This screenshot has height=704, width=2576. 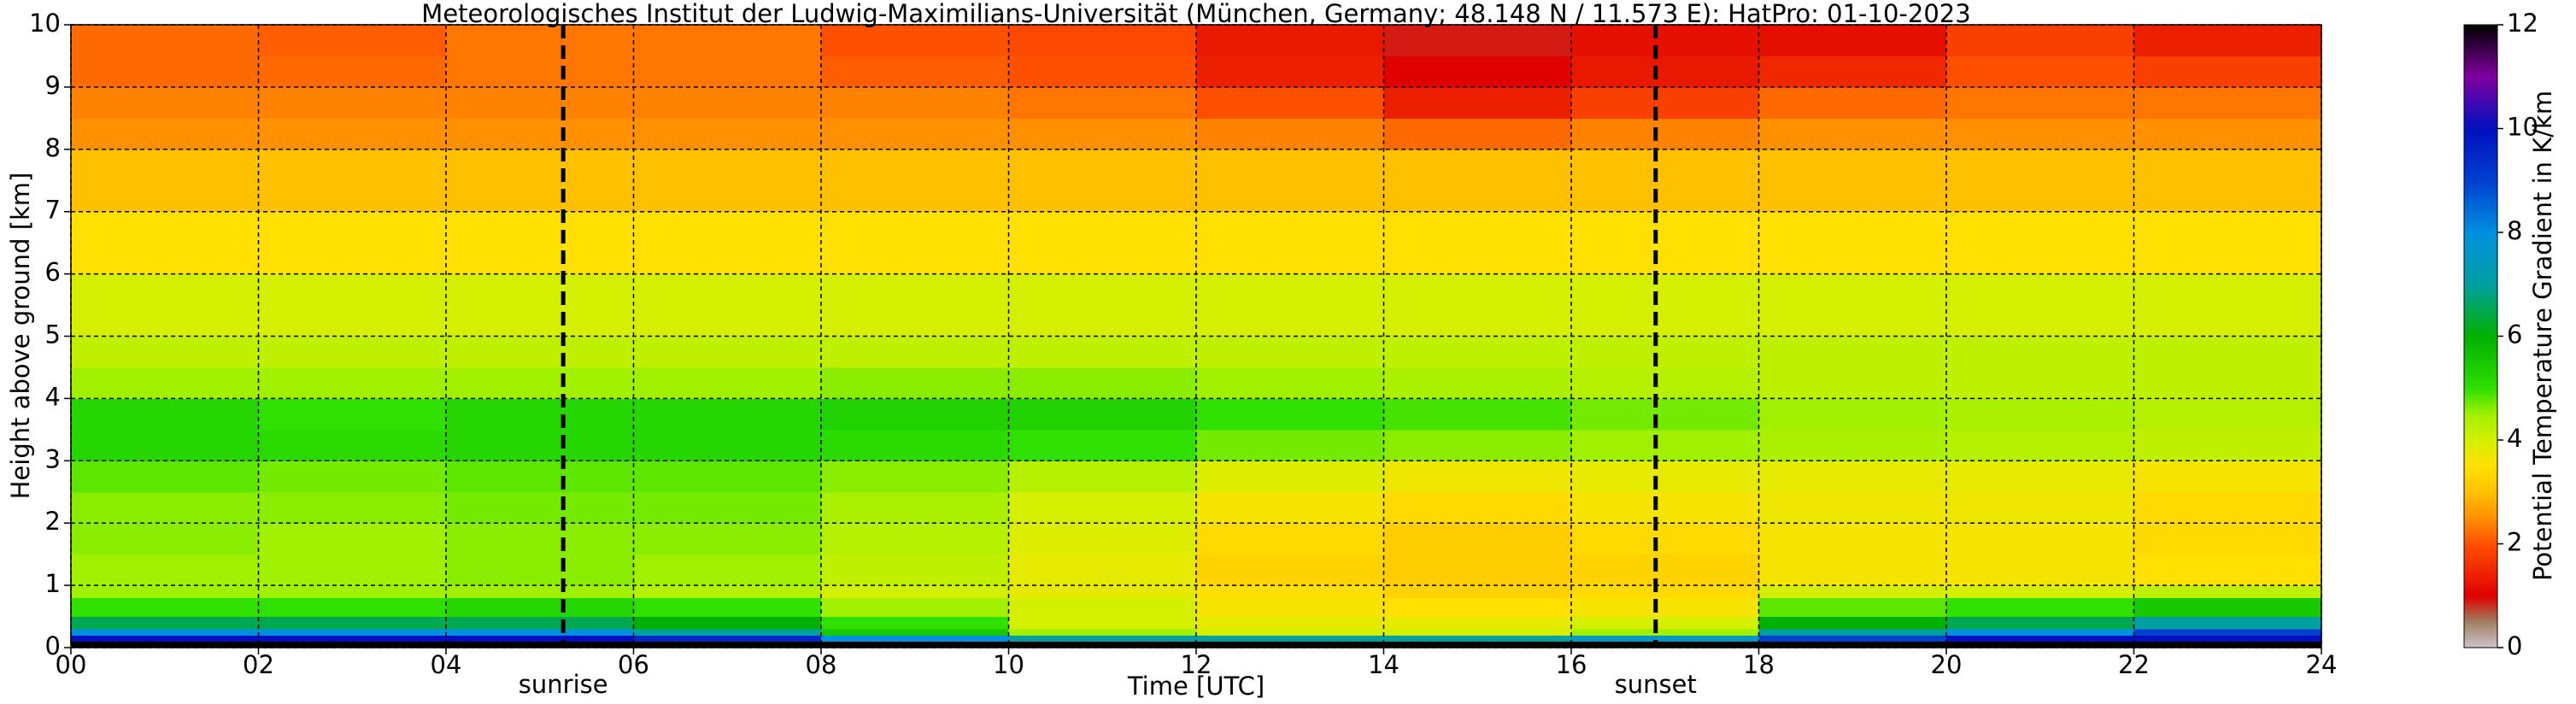 I want to click on y-tick-label: 1, so click(x=53, y=583).